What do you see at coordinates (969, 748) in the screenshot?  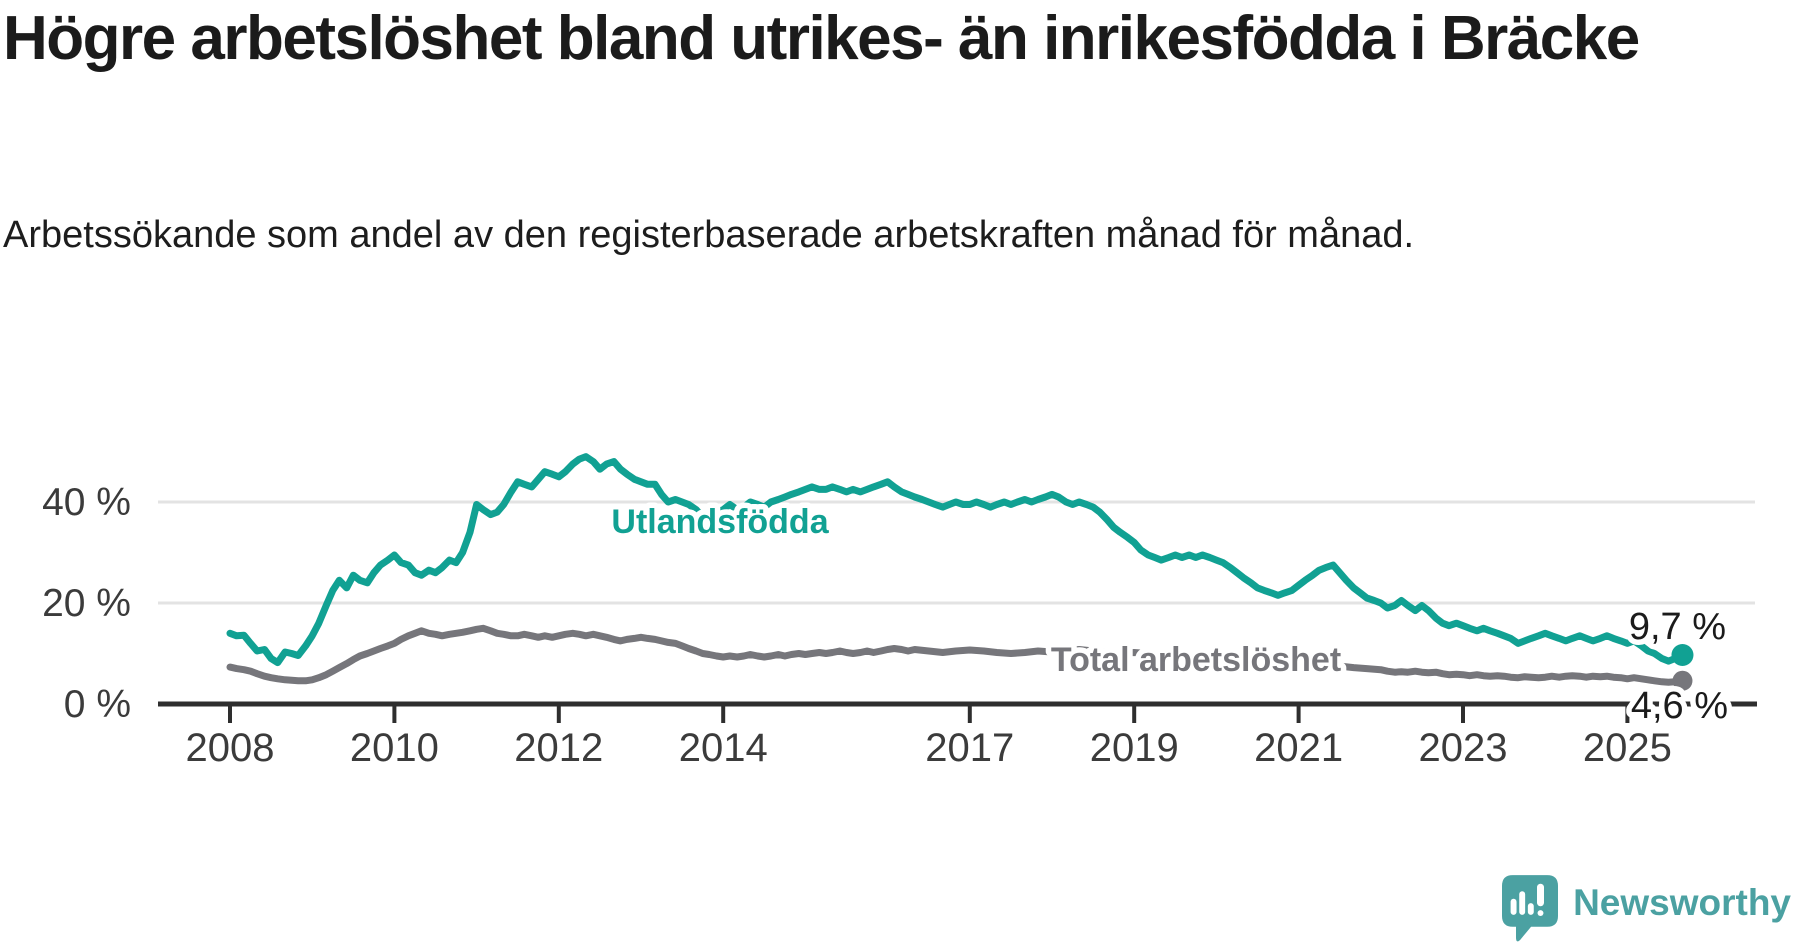 I see `x-tick-label-2017: 2017` at bounding box center [969, 748].